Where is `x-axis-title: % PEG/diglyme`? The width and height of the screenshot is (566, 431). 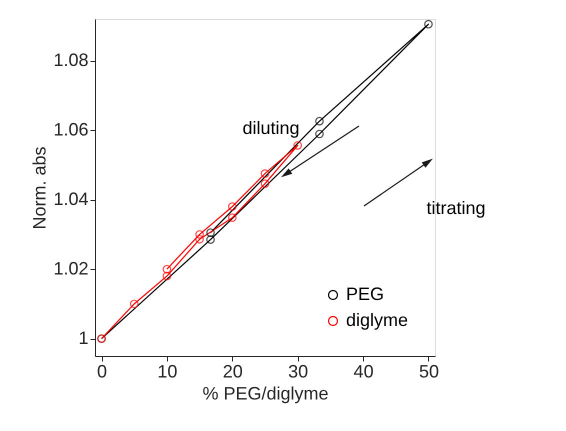
x-axis-title: % PEG/diglyme is located at coordinates (265, 394).